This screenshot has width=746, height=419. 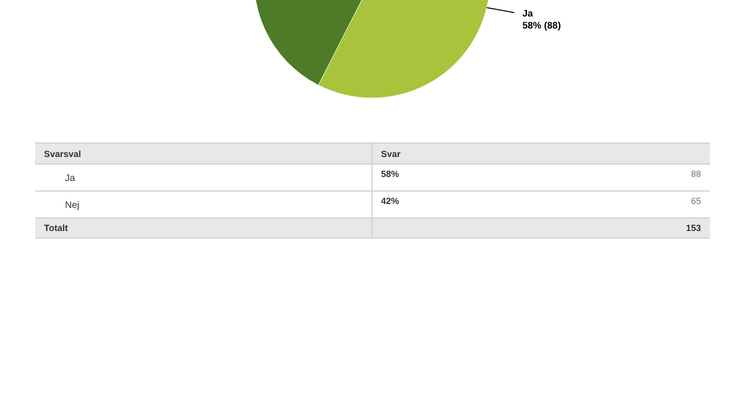 What do you see at coordinates (70, 178) in the screenshot?
I see `text: Ja` at bounding box center [70, 178].